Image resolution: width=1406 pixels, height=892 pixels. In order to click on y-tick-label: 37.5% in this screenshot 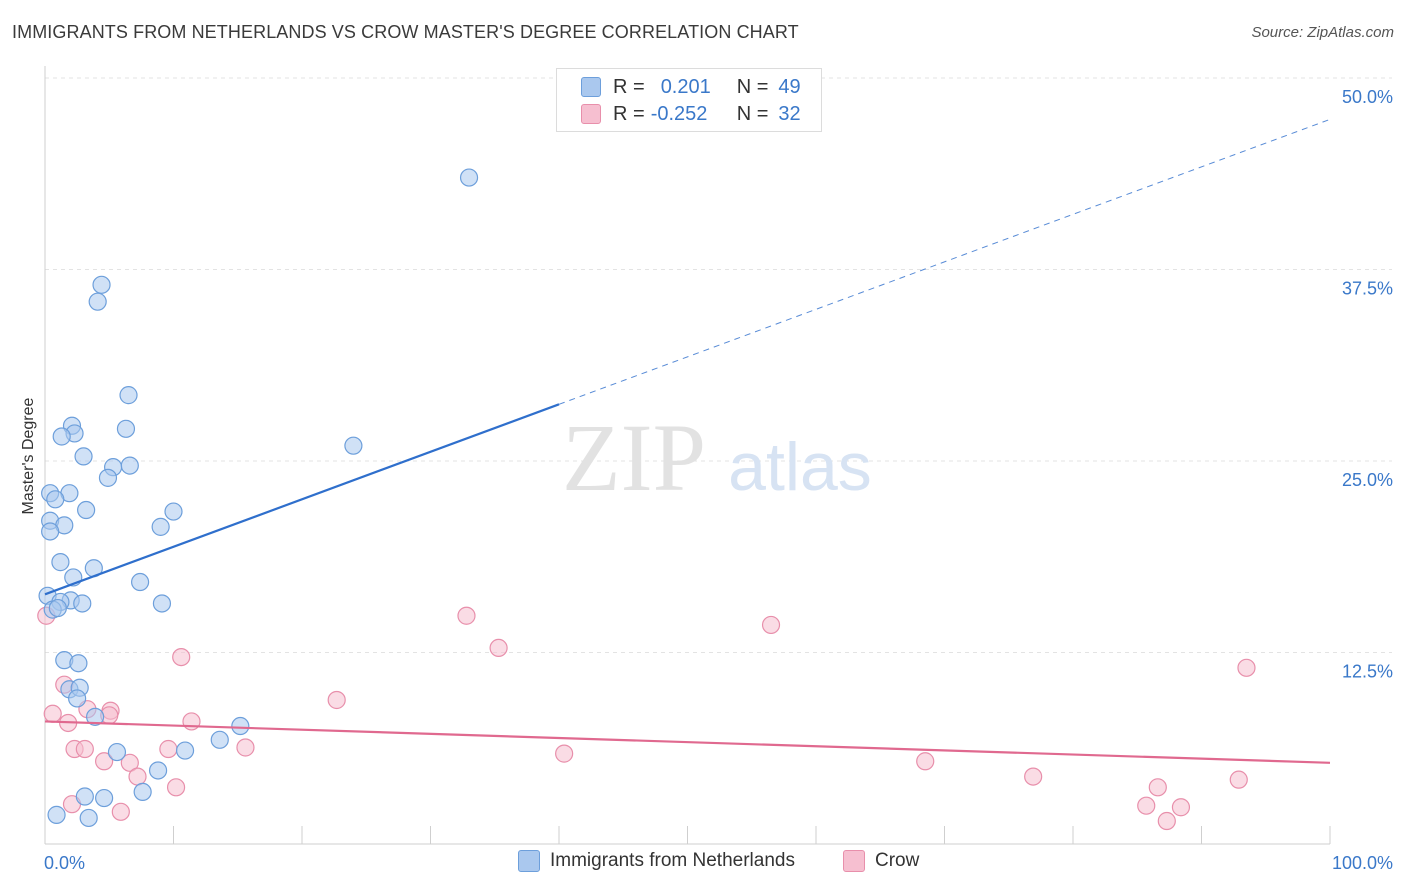, I will do `click(1367, 289)`.